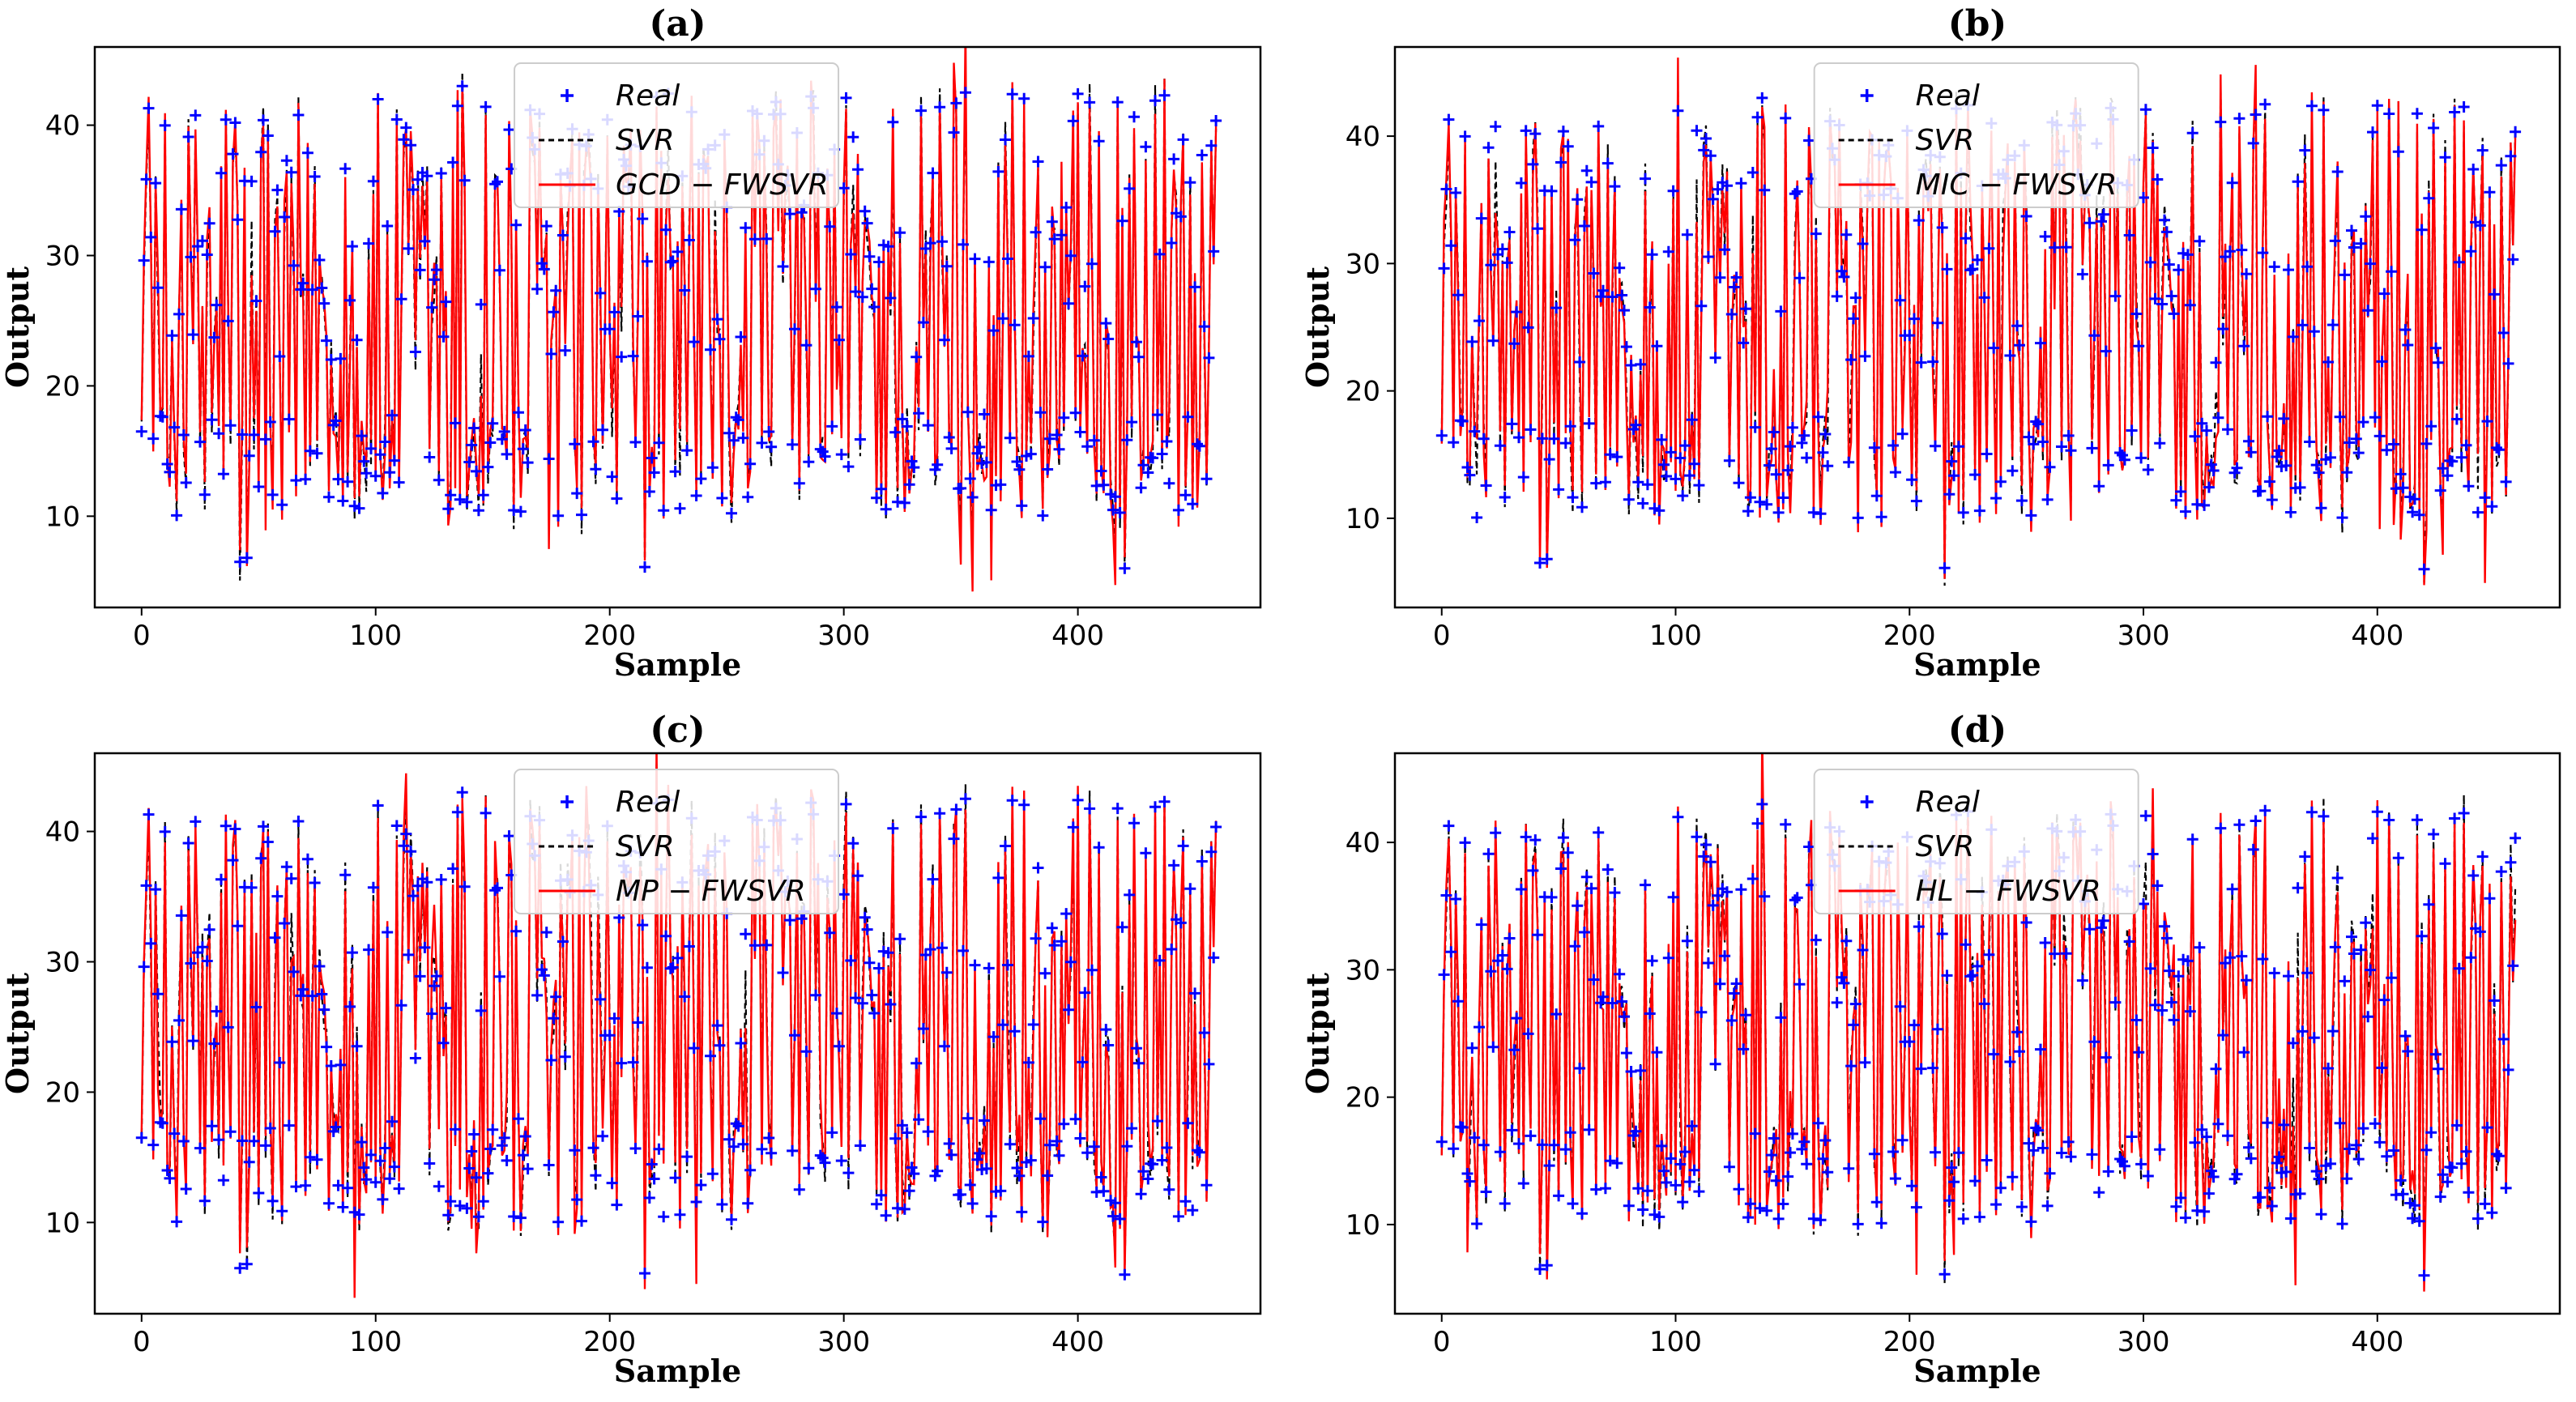 The width and height of the screenshot is (2576, 1402). Describe the element at coordinates (1977, 664) in the screenshot. I see `x-axis-label: Sample` at that location.